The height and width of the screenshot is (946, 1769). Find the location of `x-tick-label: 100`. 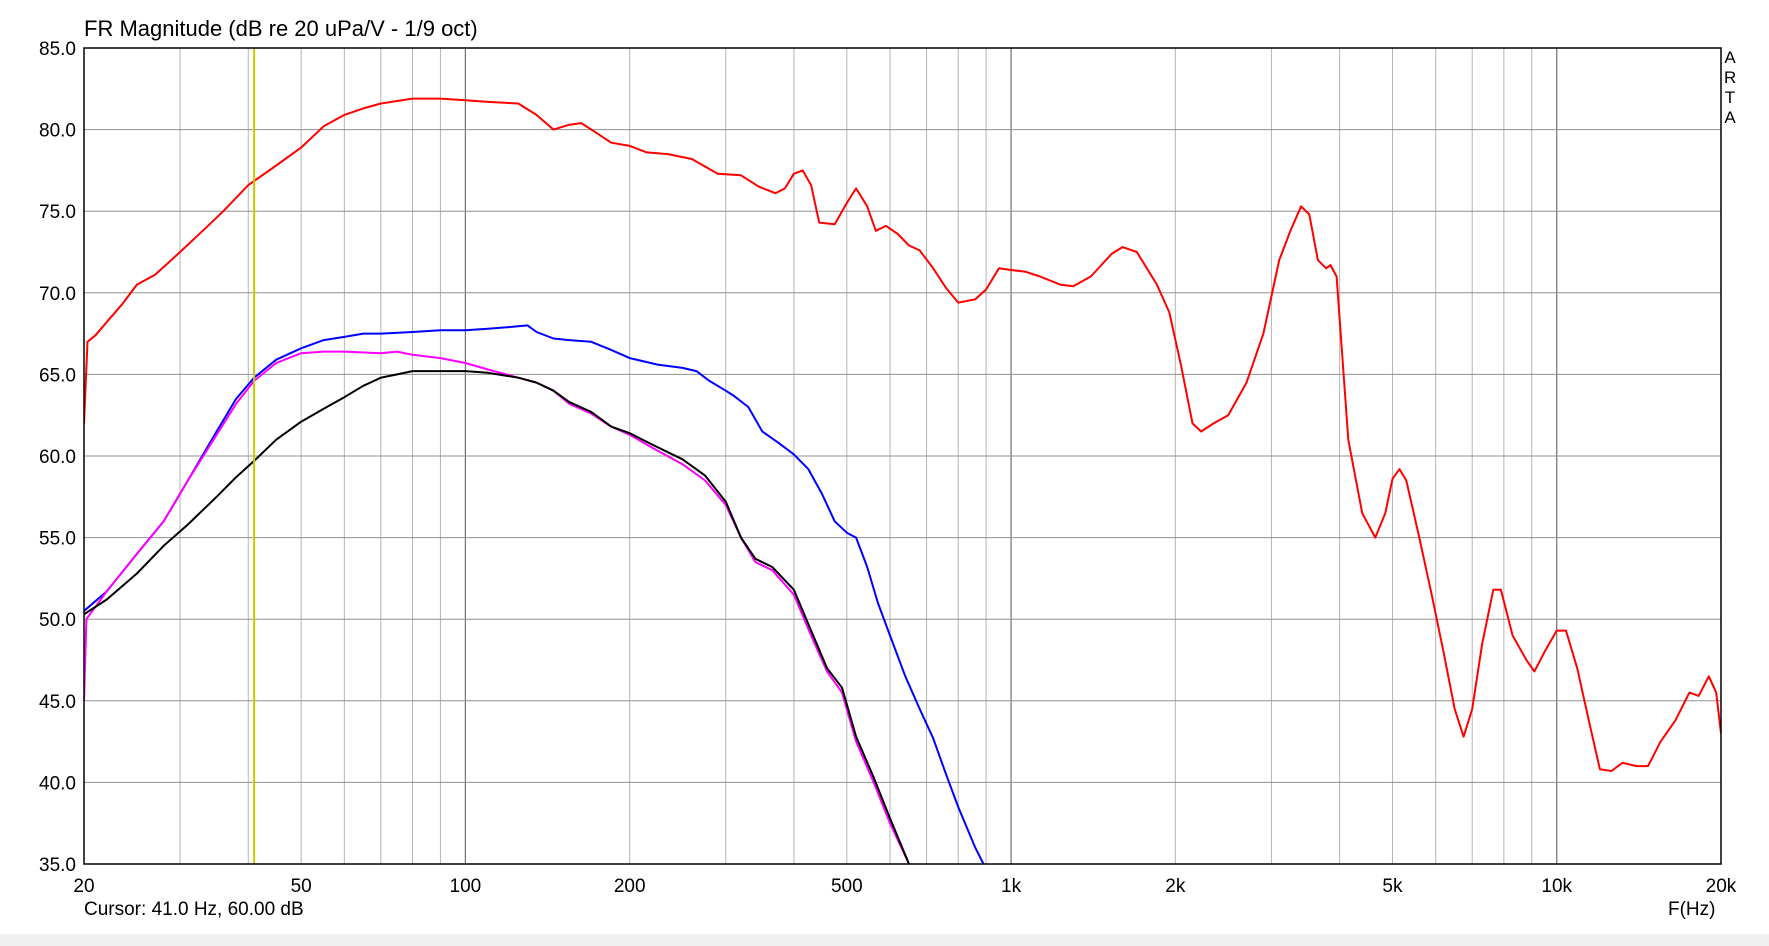

x-tick-label: 100 is located at coordinates (466, 886).